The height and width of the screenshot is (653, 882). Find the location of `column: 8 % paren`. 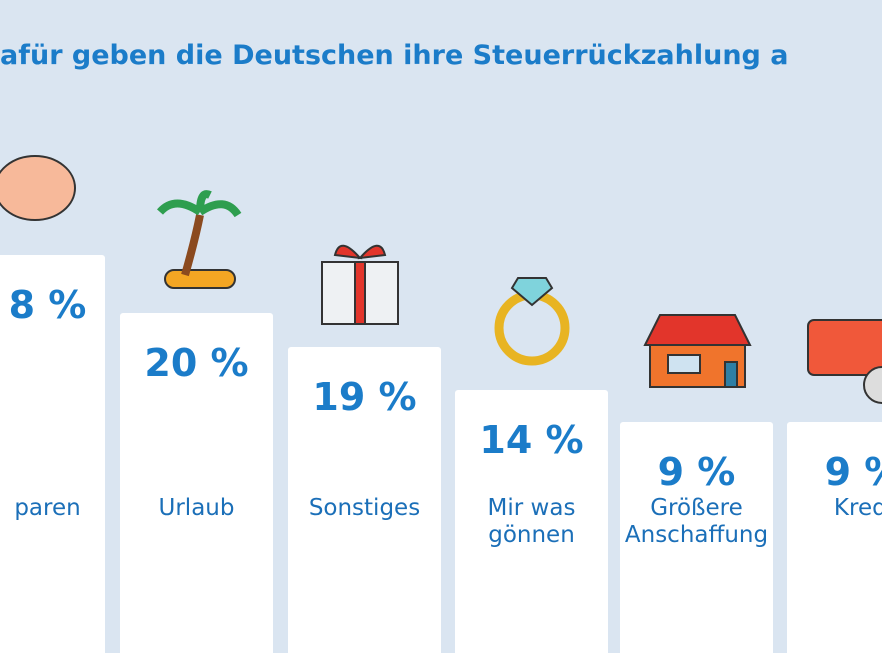

column: 8 % paren is located at coordinates (52, 454).